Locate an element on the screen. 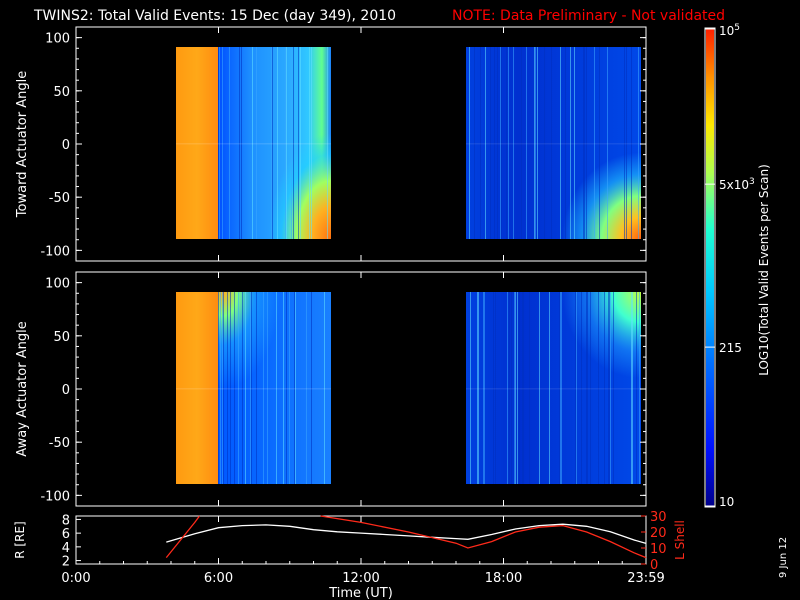  colorbar-frame is located at coordinates (710, 267).